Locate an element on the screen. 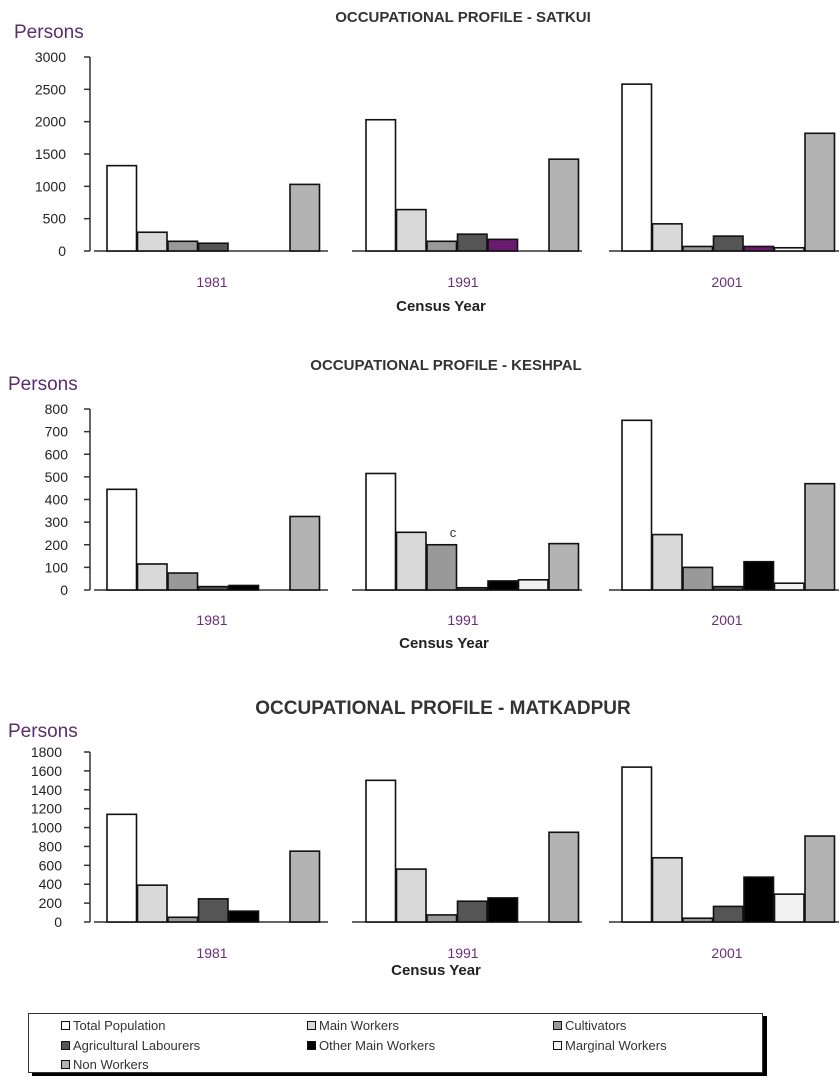 The image size is (839, 1078). legend-label: Non Workers is located at coordinates (111, 1064).